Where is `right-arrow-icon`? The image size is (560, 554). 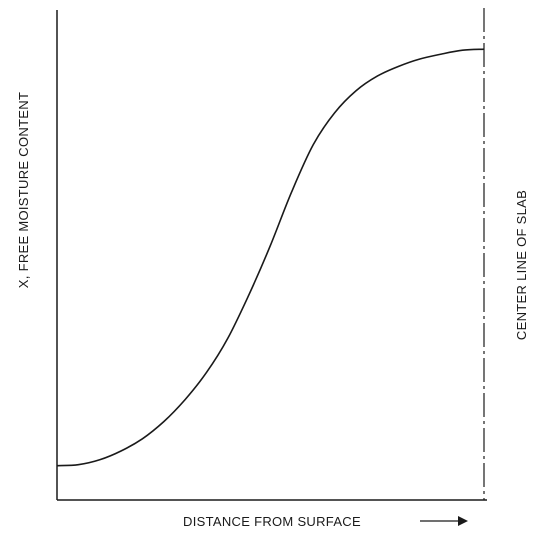 right-arrow-icon is located at coordinates (444, 521).